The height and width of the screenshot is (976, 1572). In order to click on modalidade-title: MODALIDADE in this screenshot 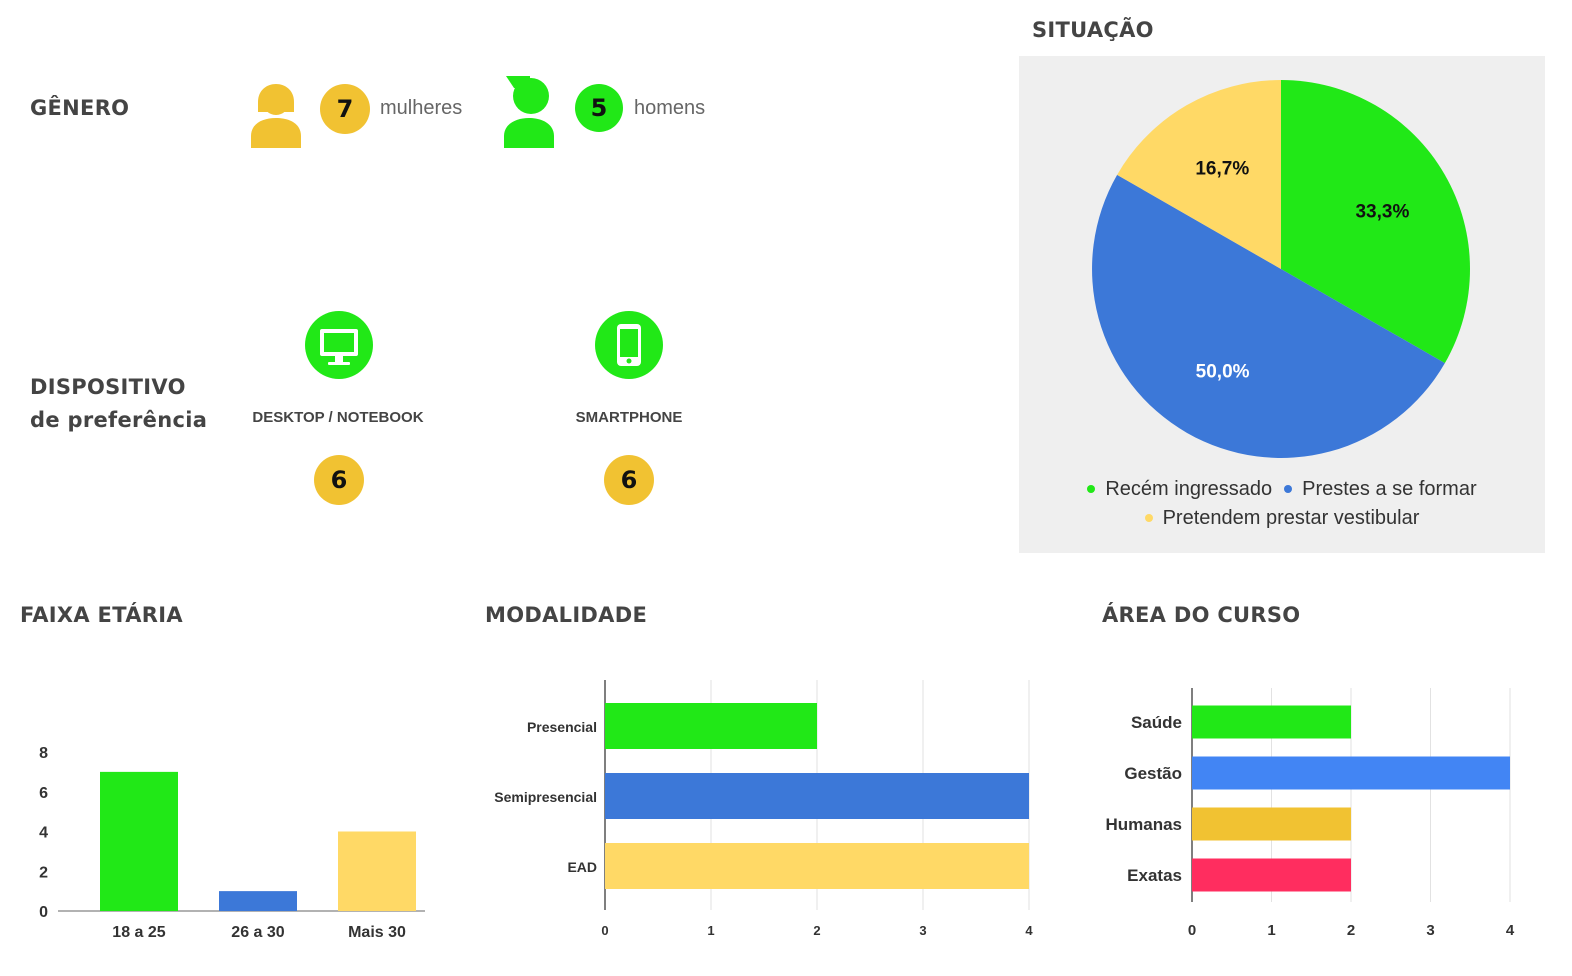, I will do `click(566, 615)`.